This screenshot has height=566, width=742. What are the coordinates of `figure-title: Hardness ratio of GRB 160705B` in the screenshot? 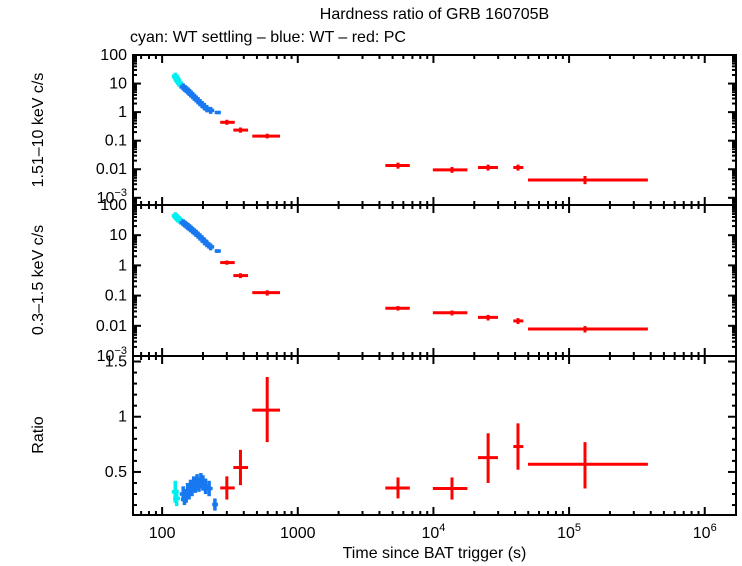 It's located at (434, 14).